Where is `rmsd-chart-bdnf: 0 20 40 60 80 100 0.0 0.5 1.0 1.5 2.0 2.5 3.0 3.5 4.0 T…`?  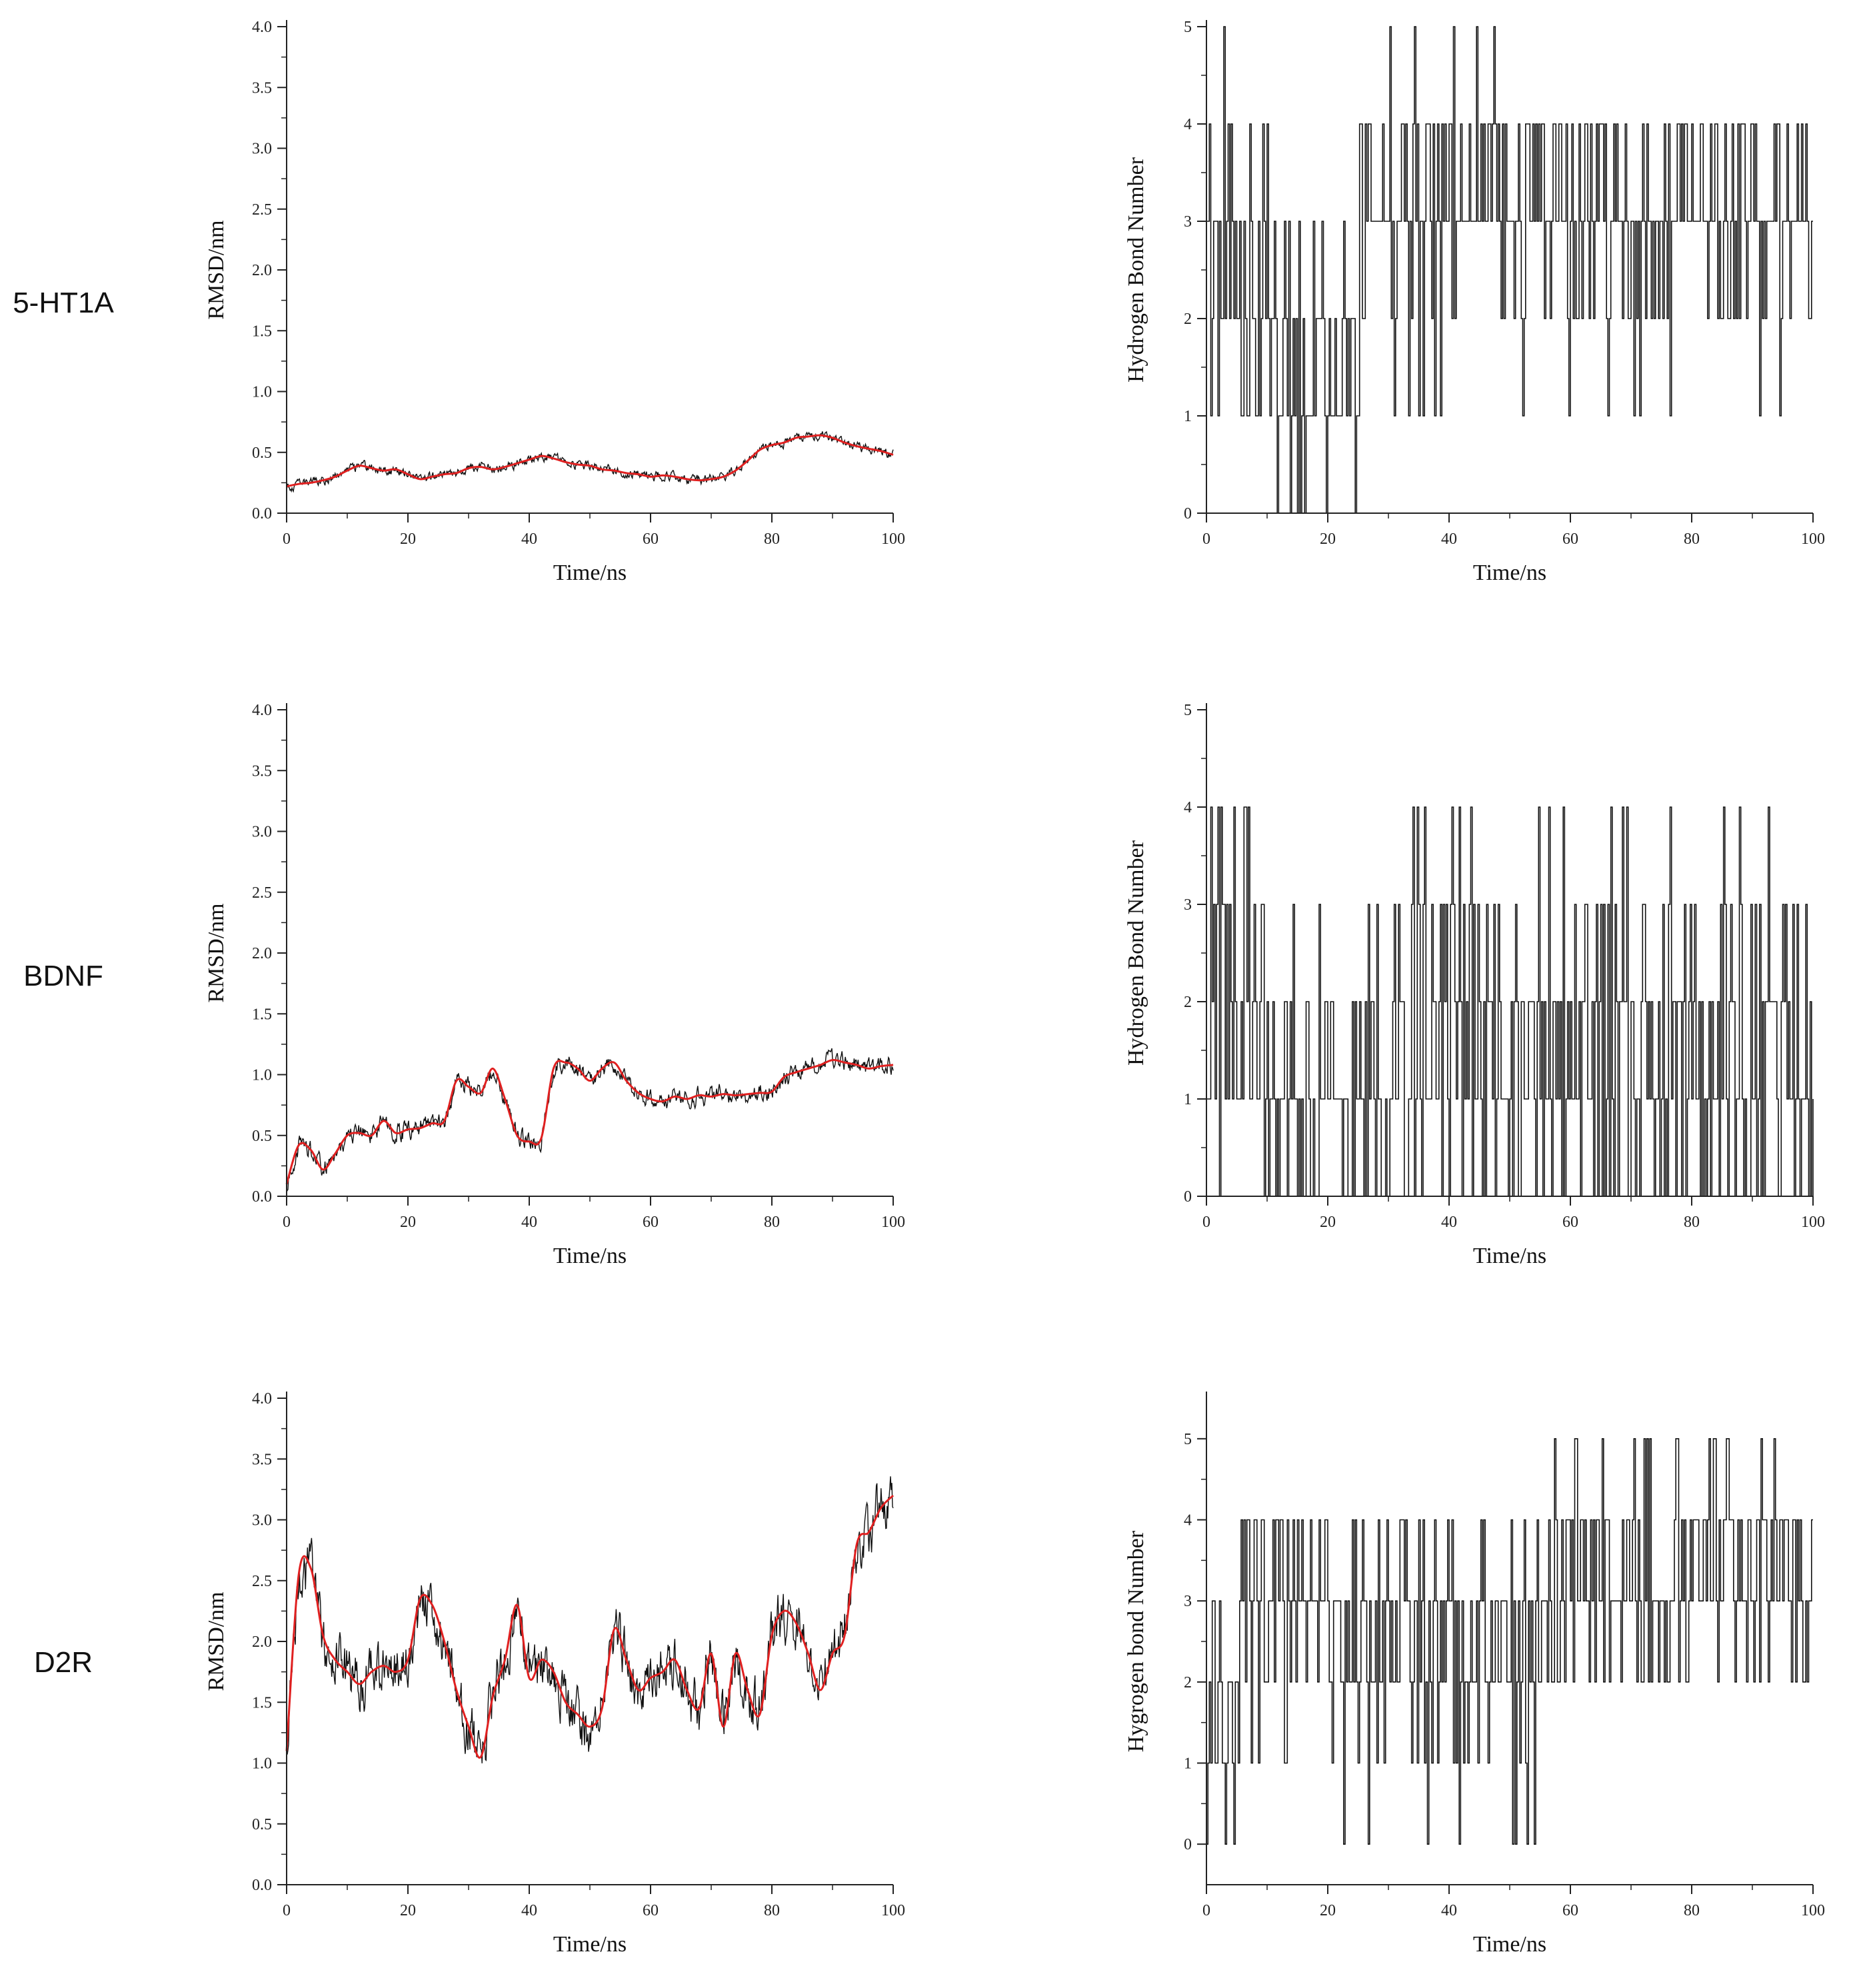 rmsd-chart-bdnf: 0 20 40 60 80 100 0.0 0.5 1.0 1.5 2.0 2.5 3.0 3.5 4.0 T… is located at coordinates (554, 985).